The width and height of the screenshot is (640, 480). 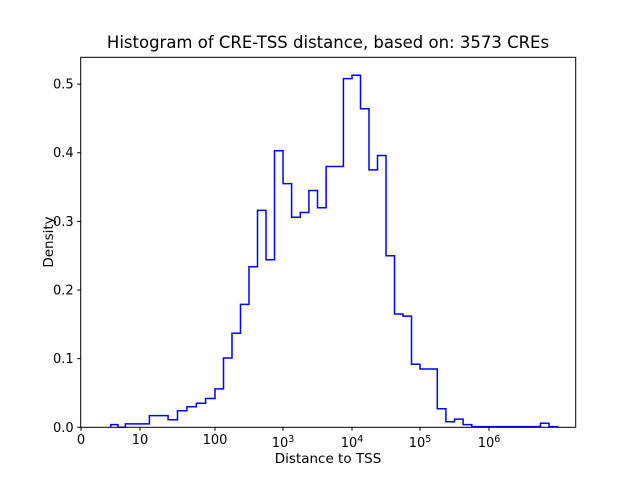 What do you see at coordinates (420, 442) in the screenshot?
I see `x-tick-label-5: 10⁵` at bounding box center [420, 442].